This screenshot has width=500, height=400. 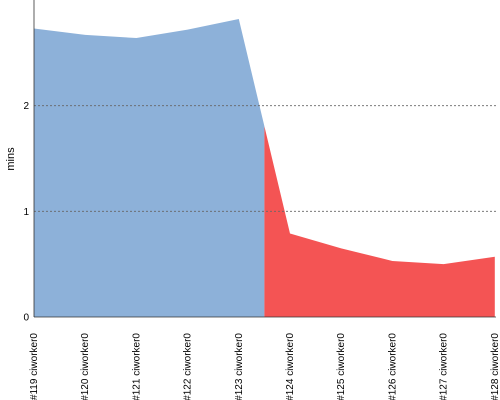 What do you see at coordinates (26, 318) in the screenshot?
I see `y-tick-label: 0` at bounding box center [26, 318].